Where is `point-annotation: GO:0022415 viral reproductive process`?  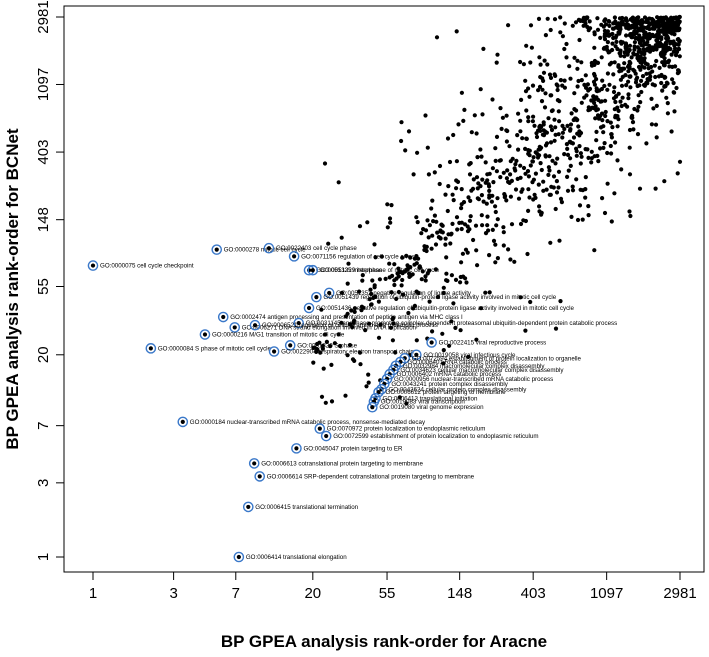
point-annotation: GO:0022415 viral reproductive process is located at coordinates (493, 342).